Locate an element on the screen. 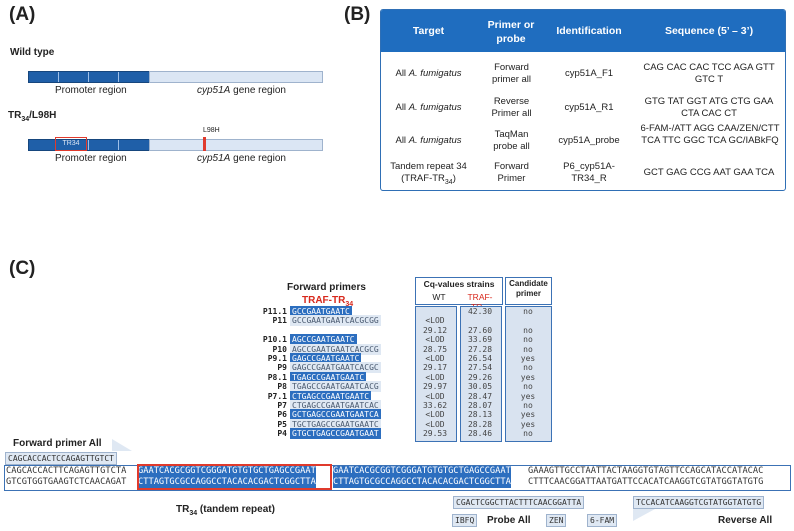  primer-name: P7.1 is located at coordinates (277, 396).